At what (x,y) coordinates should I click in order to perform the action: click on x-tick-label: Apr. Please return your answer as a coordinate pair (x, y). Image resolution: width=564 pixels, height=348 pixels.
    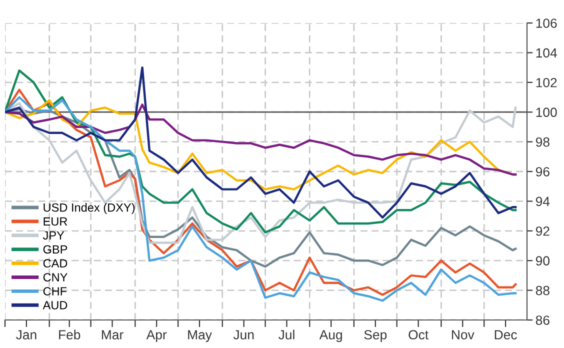
    Looking at the image, I should click on (156, 336).